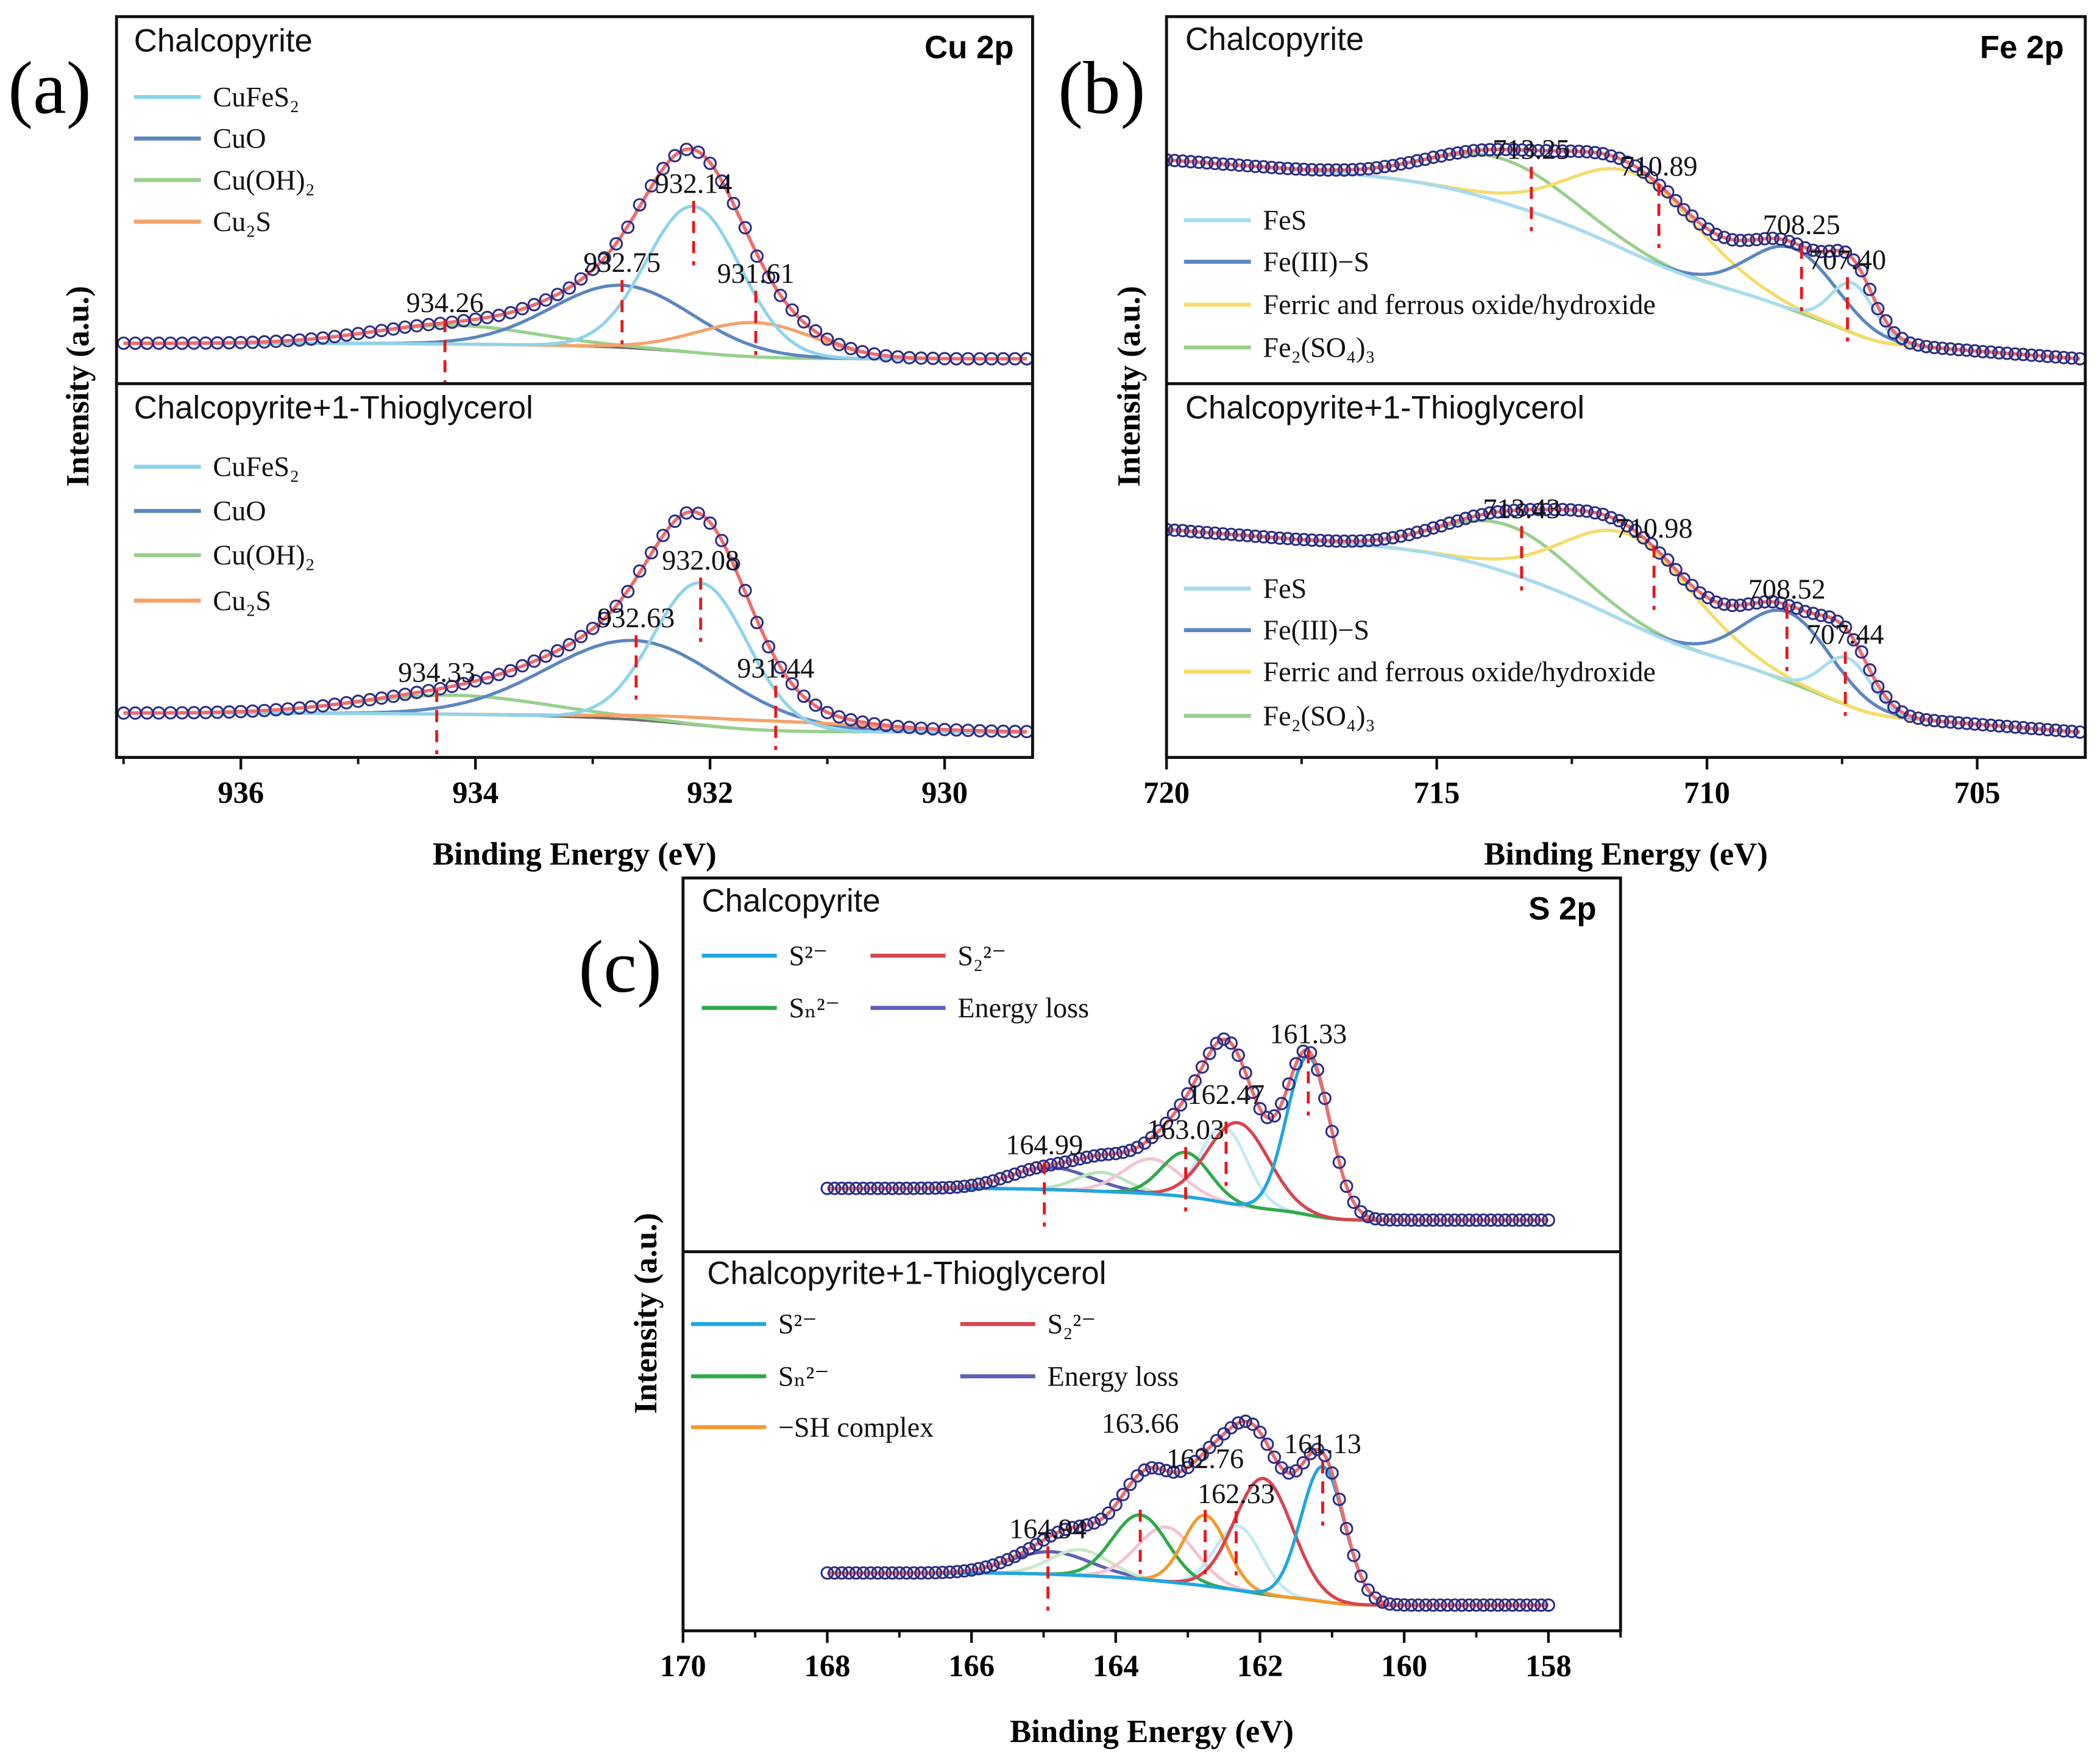 The image size is (2100, 1764). I want to click on legend-item: Cu₂S, so click(202, 221).